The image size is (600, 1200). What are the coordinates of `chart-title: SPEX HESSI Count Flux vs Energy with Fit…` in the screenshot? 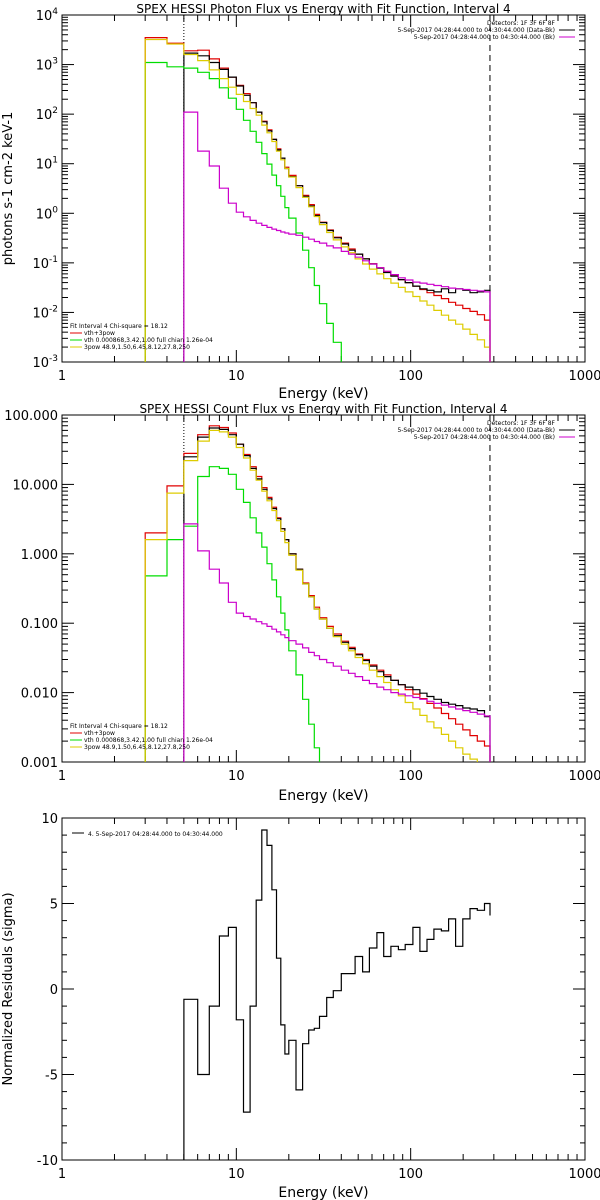 It's located at (323, 409).